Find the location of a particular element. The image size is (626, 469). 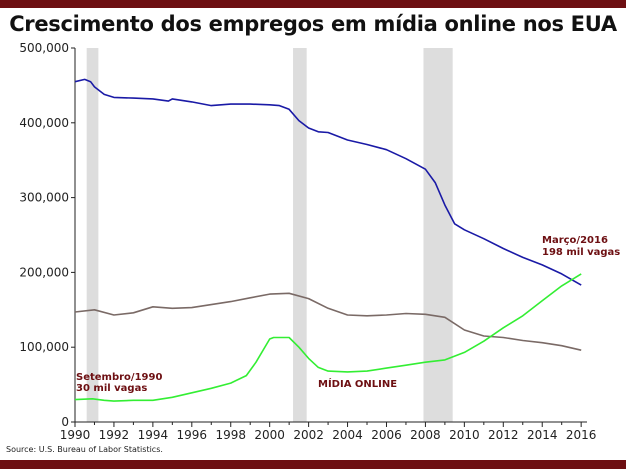

x-tick-label-1: 1992 is located at coordinates (114, 435).